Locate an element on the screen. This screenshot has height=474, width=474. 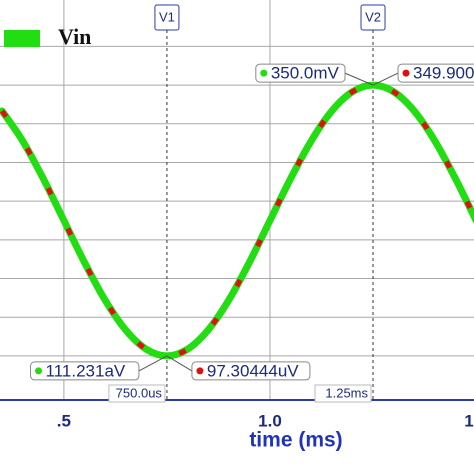
cursor-label: V1 is located at coordinates (167, 16).